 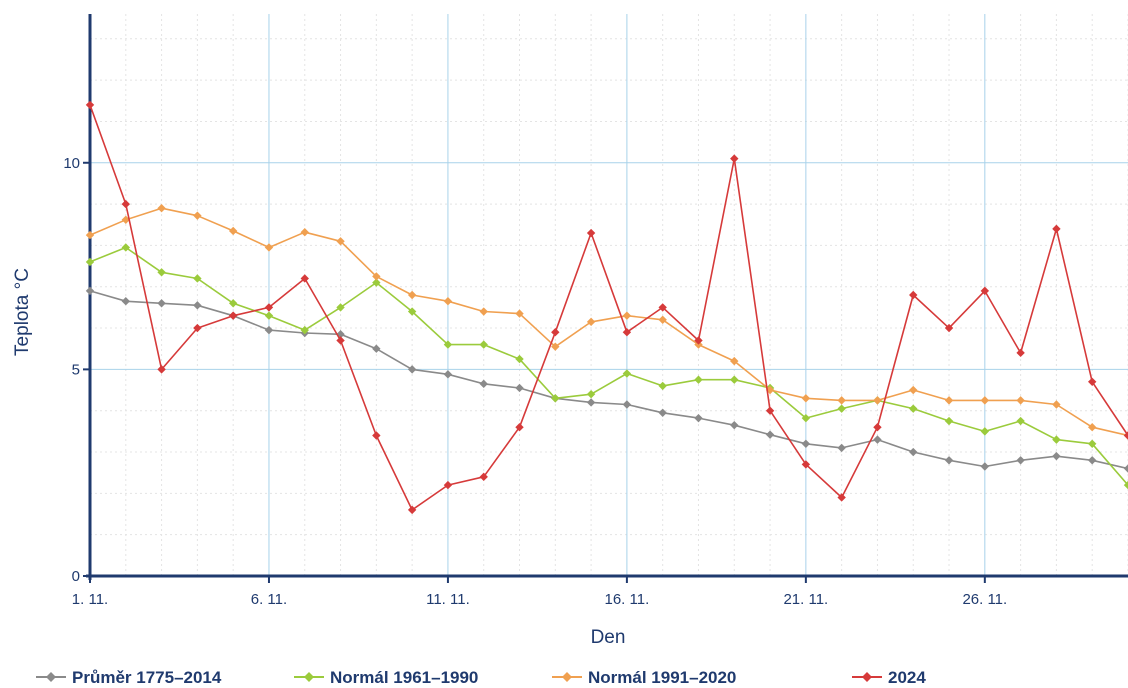 What do you see at coordinates (984, 599) in the screenshot?
I see `x-tick-label: 26. 11.` at bounding box center [984, 599].